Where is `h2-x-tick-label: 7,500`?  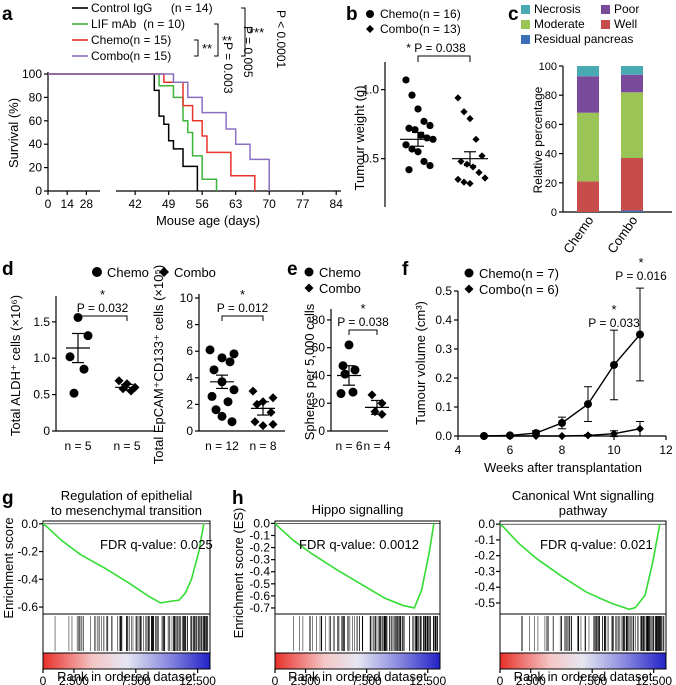 h2-x-tick-label: 7,500 is located at coordinates (592, 679).